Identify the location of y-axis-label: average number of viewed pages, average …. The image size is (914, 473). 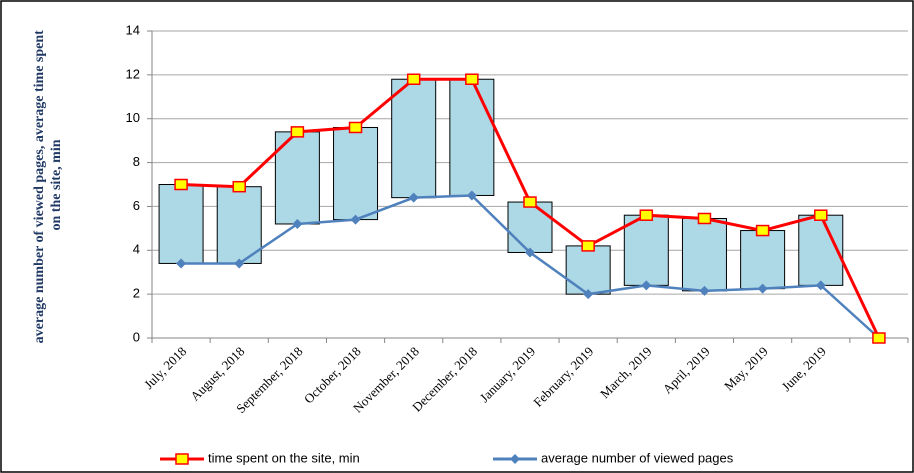
(48, 185).